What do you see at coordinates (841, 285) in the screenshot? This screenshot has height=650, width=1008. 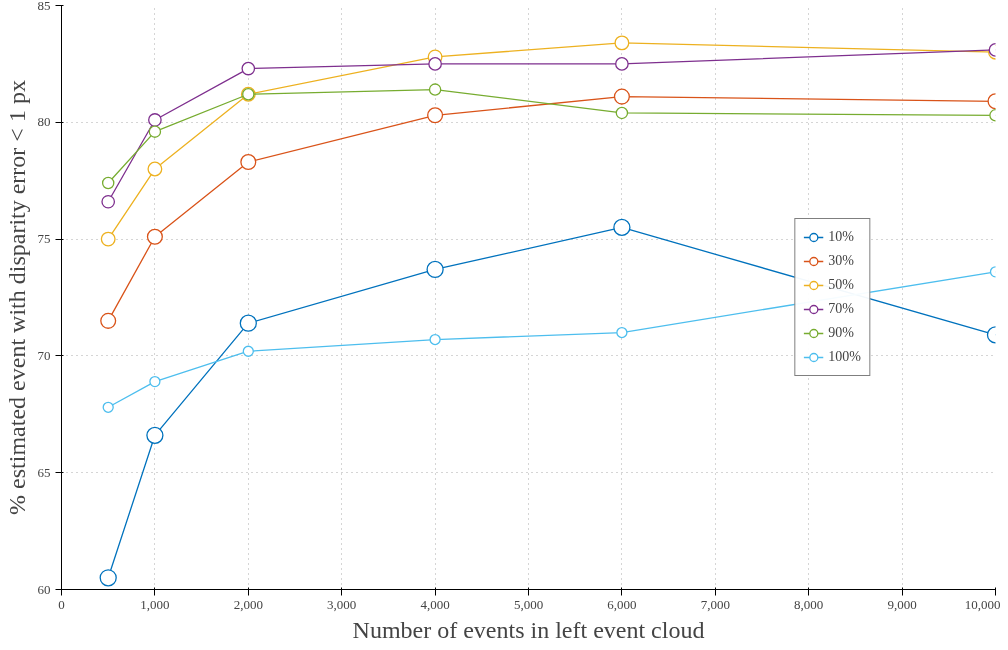 I see `legend-label: 50%` at bounding box center [841, 285].